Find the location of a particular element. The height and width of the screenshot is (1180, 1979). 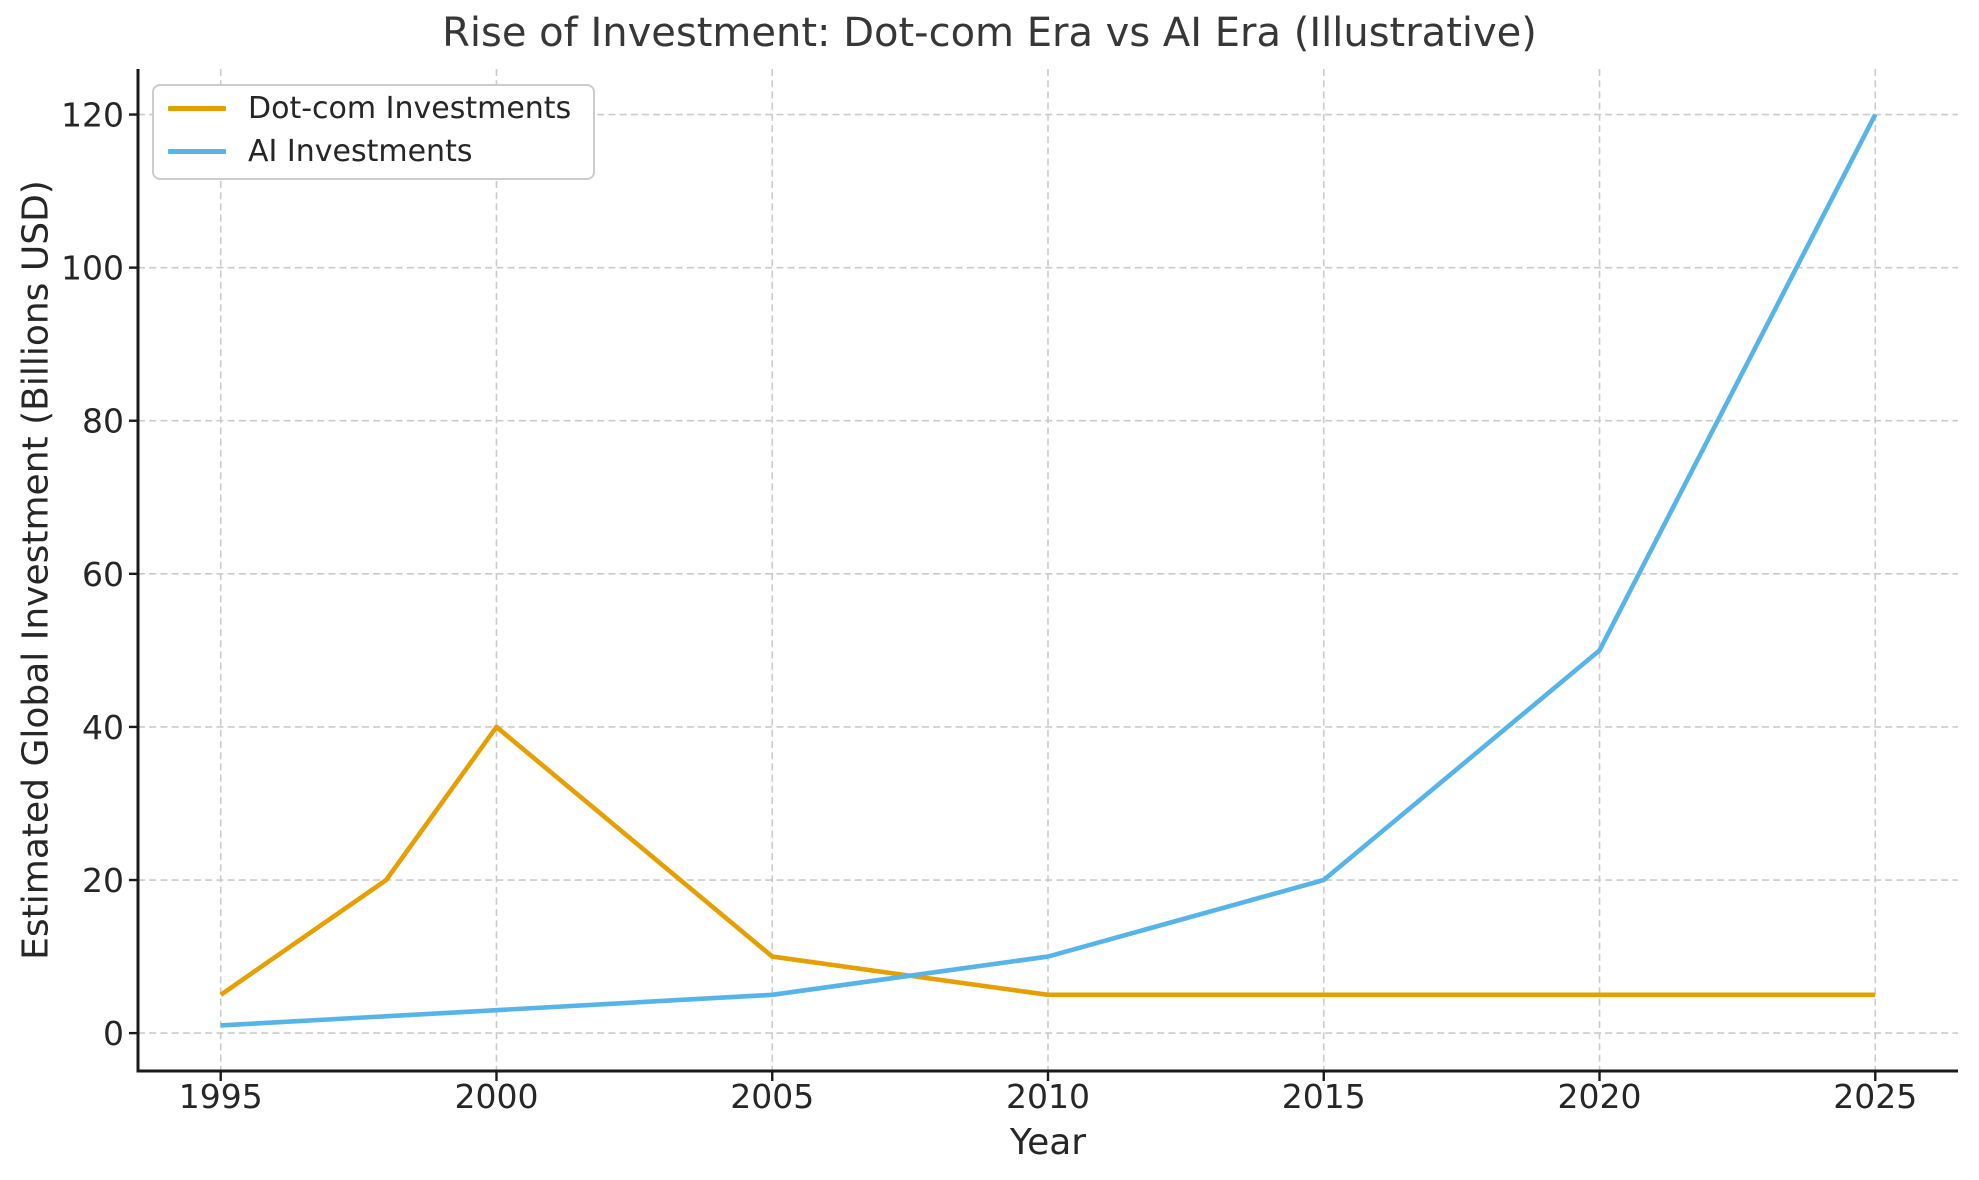

legend: Dot-com Investments AI Investments is located at coordinates (374, 132).